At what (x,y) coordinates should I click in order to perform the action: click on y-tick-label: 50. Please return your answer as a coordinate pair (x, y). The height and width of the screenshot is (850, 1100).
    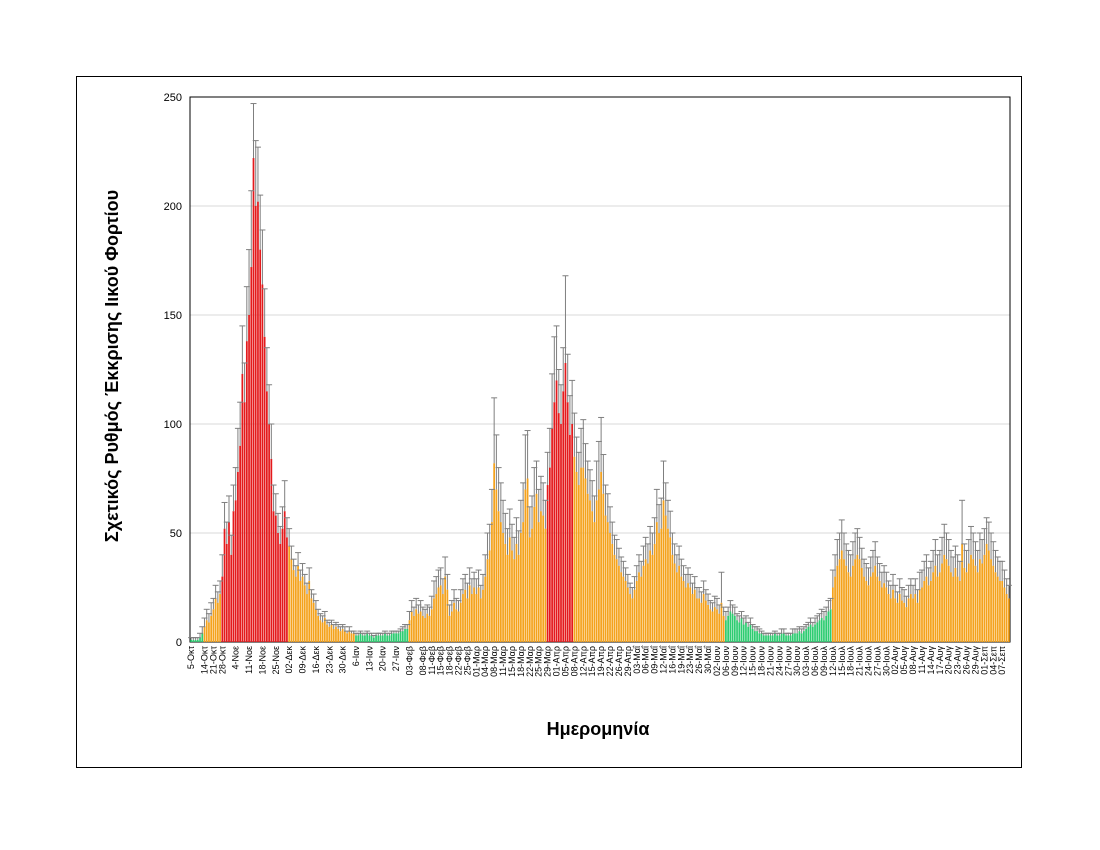
    Looking at the image, I should click on (176, 534).